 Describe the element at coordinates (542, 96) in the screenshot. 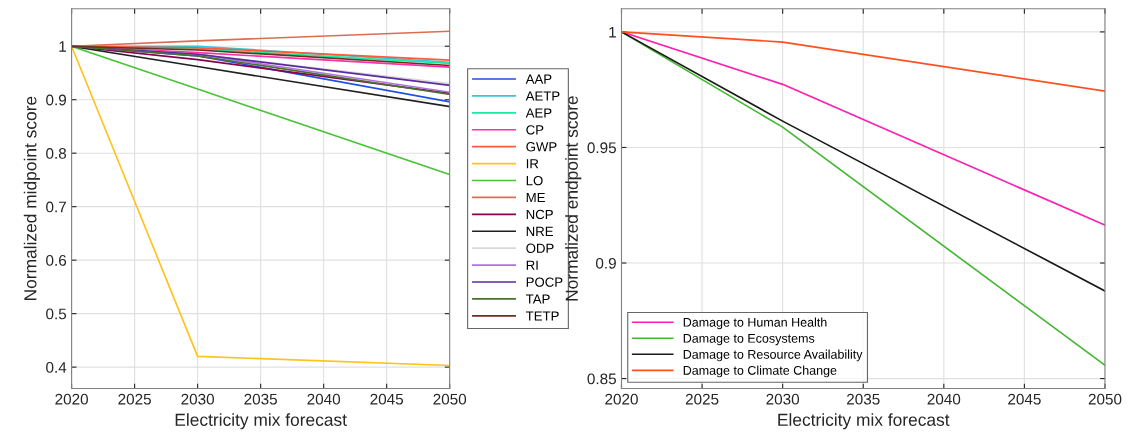

I see `legend-label: AETP` at that location.